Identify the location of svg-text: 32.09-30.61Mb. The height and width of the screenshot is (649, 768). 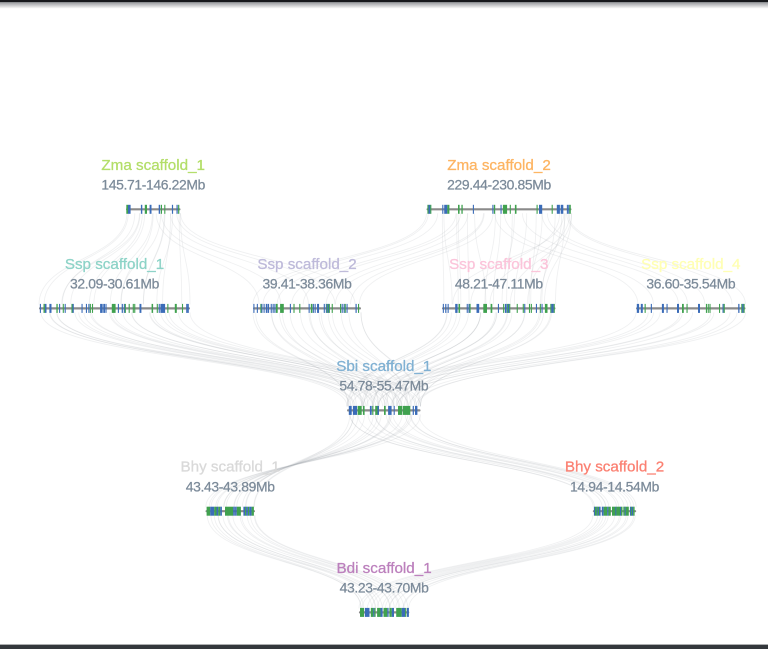
(115, 284).